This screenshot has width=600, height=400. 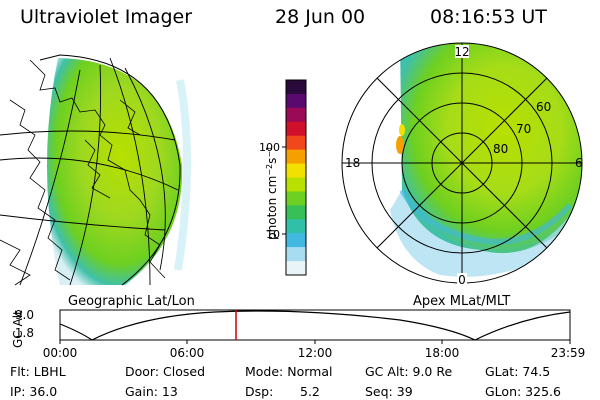 What do you see at coordinates (60, 353) in the screenshot?
I see `orbit-xtick-0000: 00:00` at bounding box center [60, 353].